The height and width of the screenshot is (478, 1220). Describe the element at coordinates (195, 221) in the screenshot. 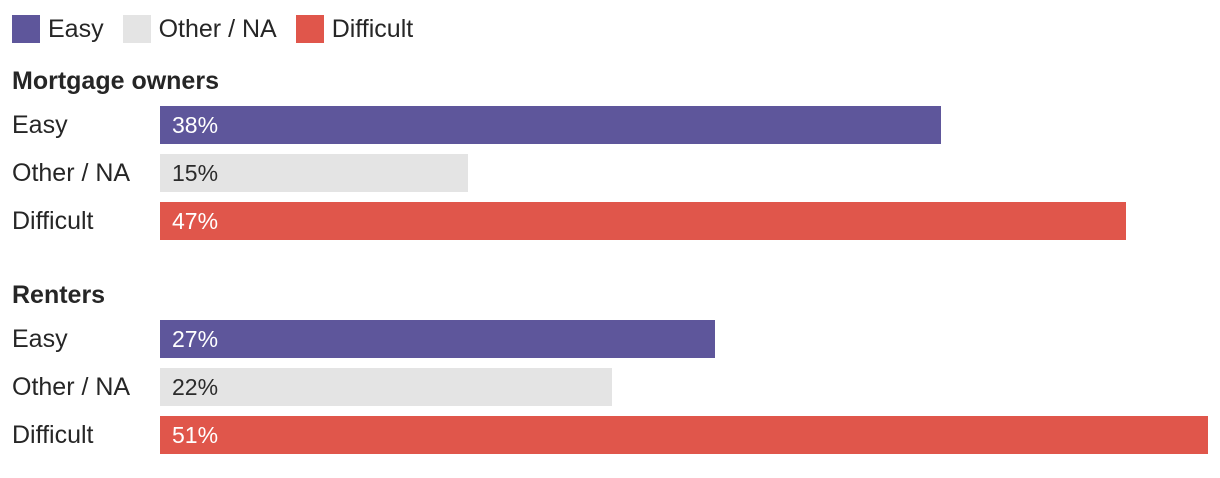

I see `bar-value-label: 47%` at that location.